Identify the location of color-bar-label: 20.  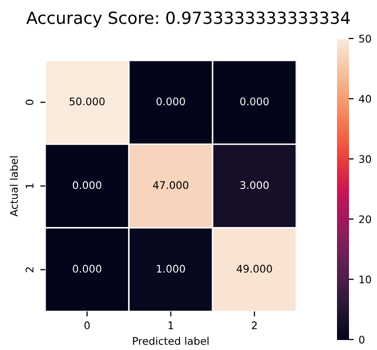
(365, 219).